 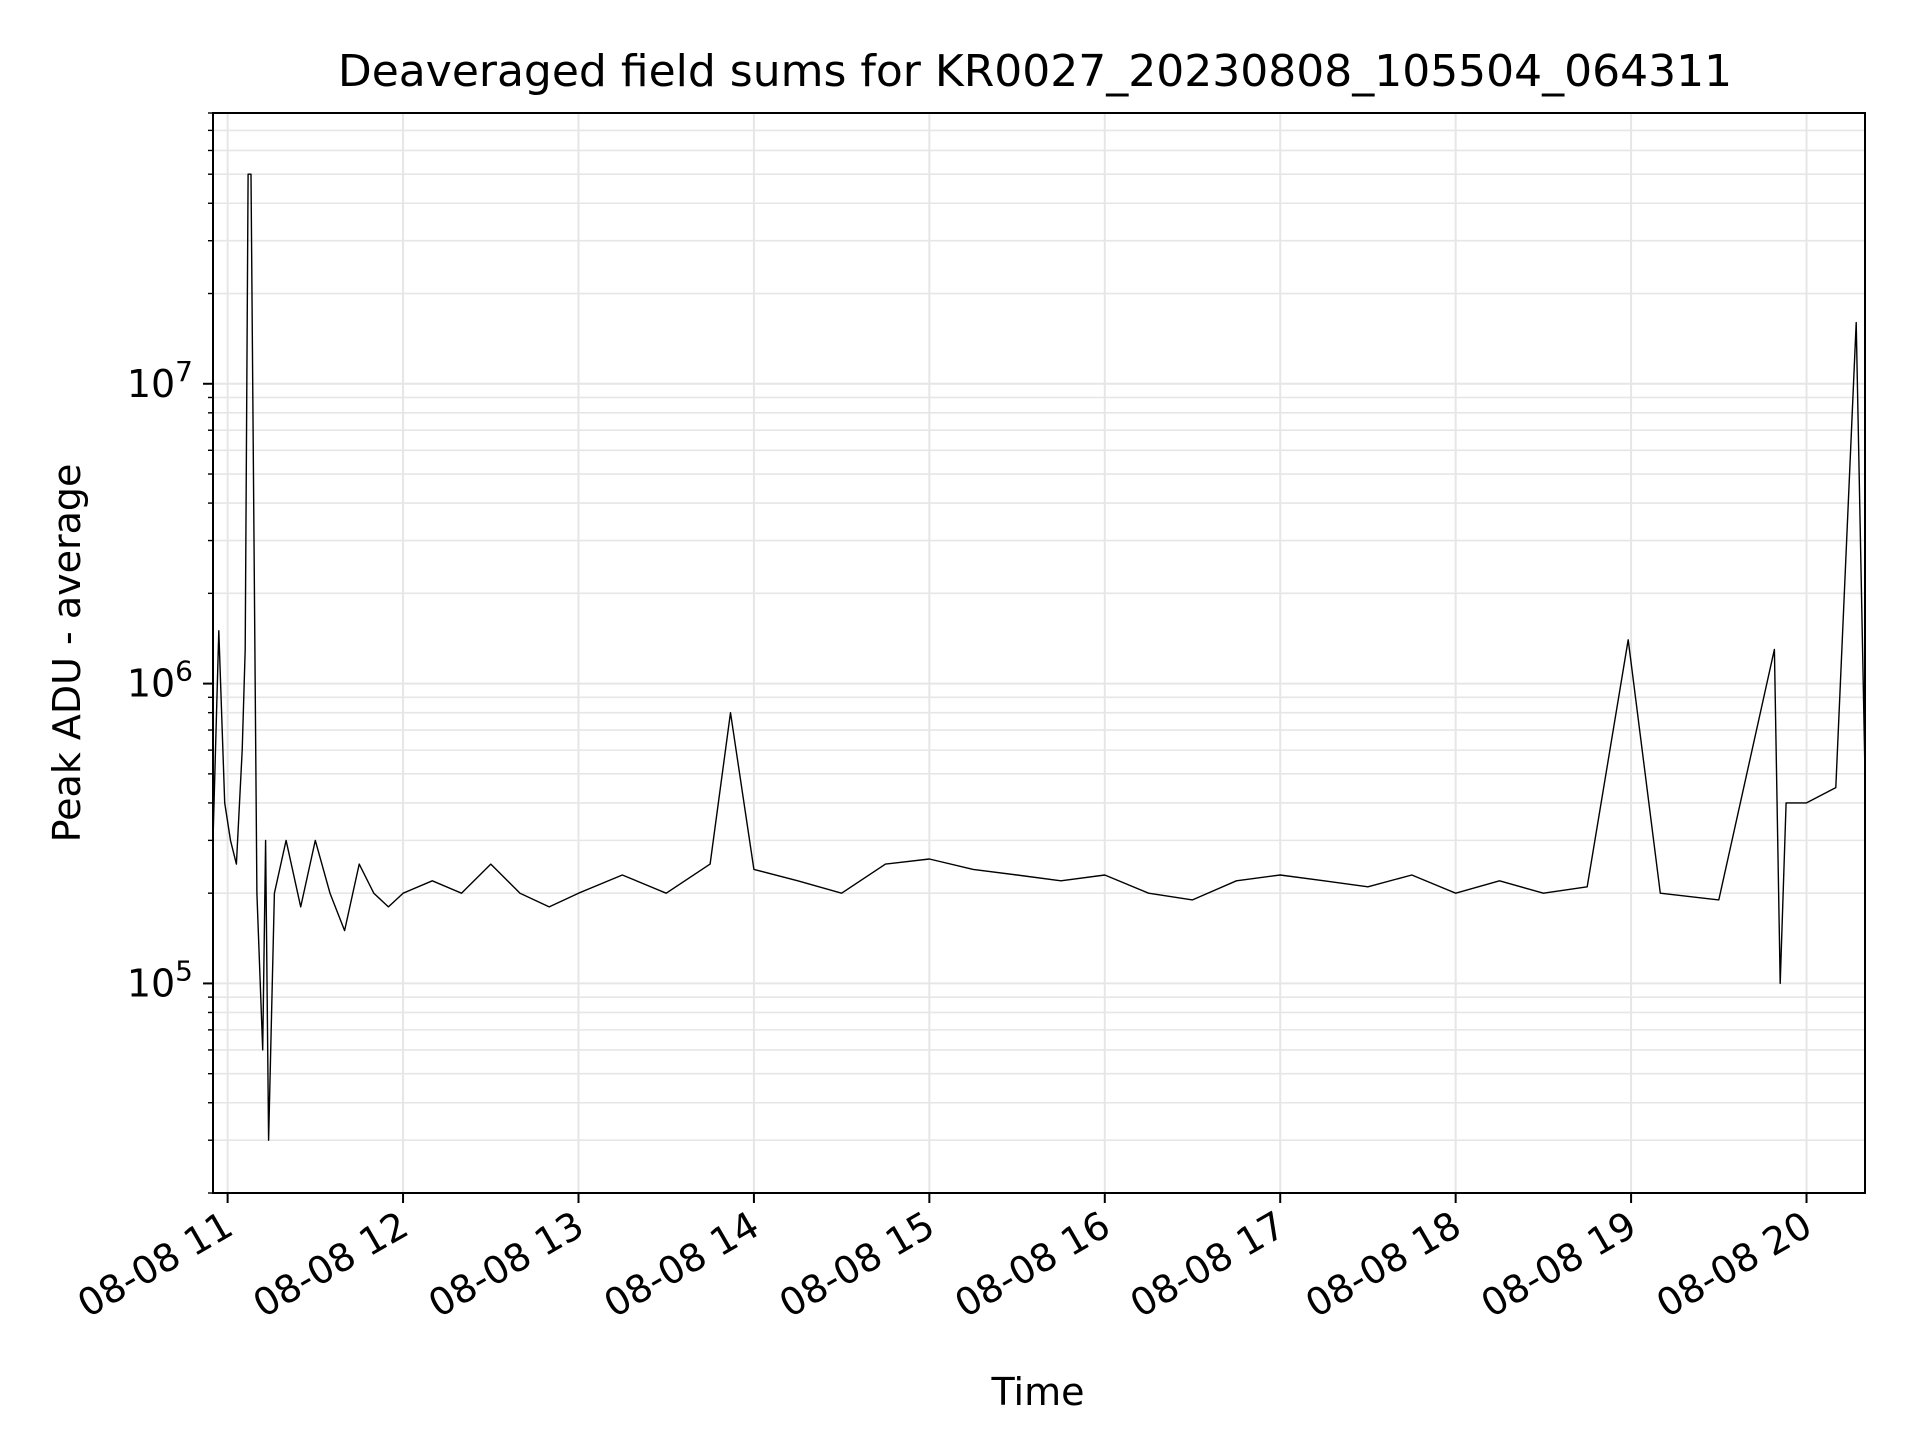 What do you see at coordinates (331, 1265) in the screenshot?
I see `x-tick-label: 08-08 12` at bounding box center [331, 1265].